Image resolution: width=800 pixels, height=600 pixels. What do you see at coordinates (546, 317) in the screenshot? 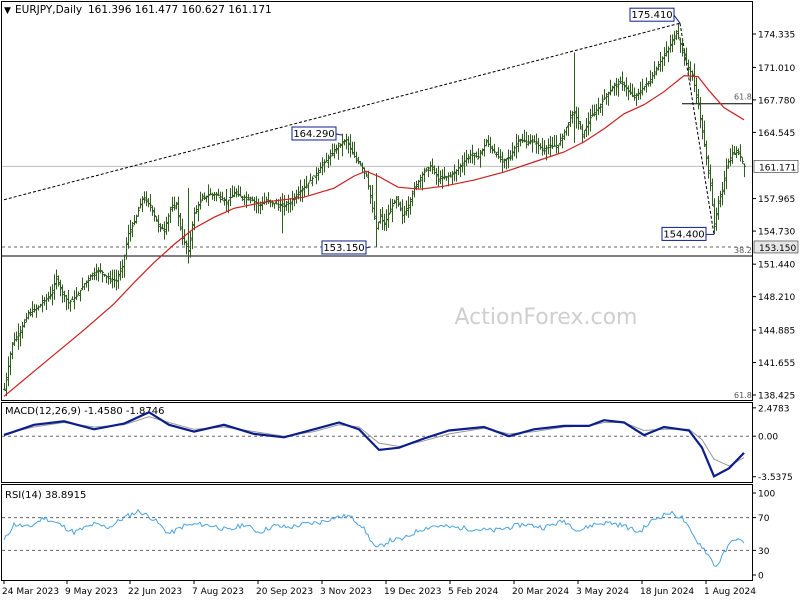
I see `watermark: ActionForex.com` at bounding box center [546, 317].